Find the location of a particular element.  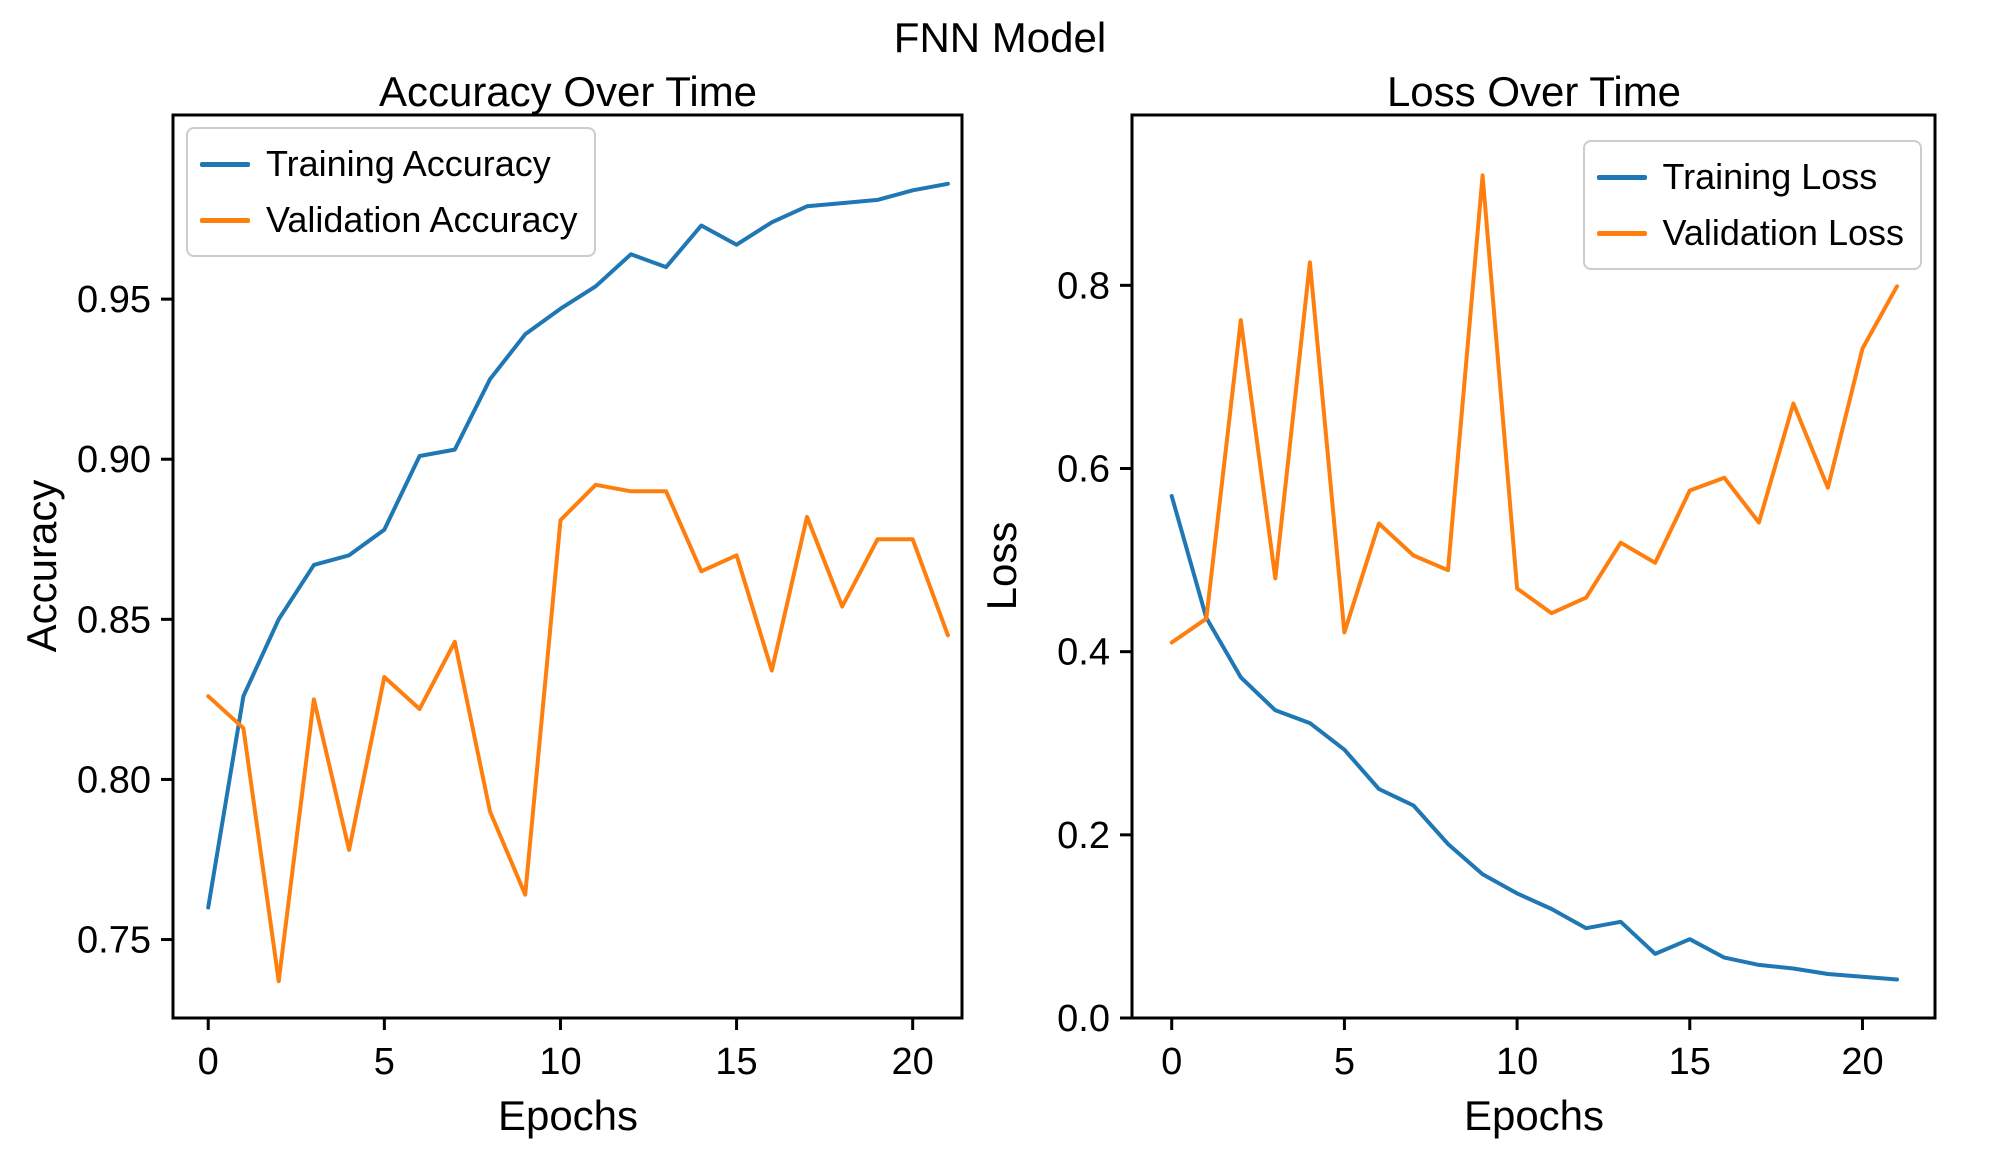

legend-item-validation-loss: Validation Loss is located at coordinates (1750, 233).